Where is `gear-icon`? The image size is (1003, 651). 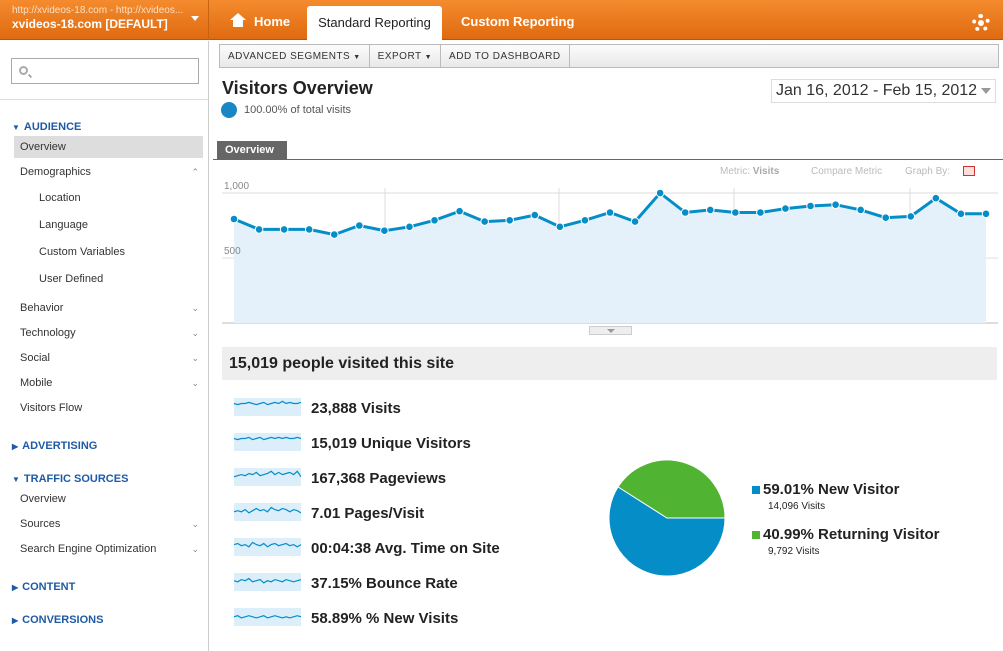 gear-icon is located at coordinates (981, 23).